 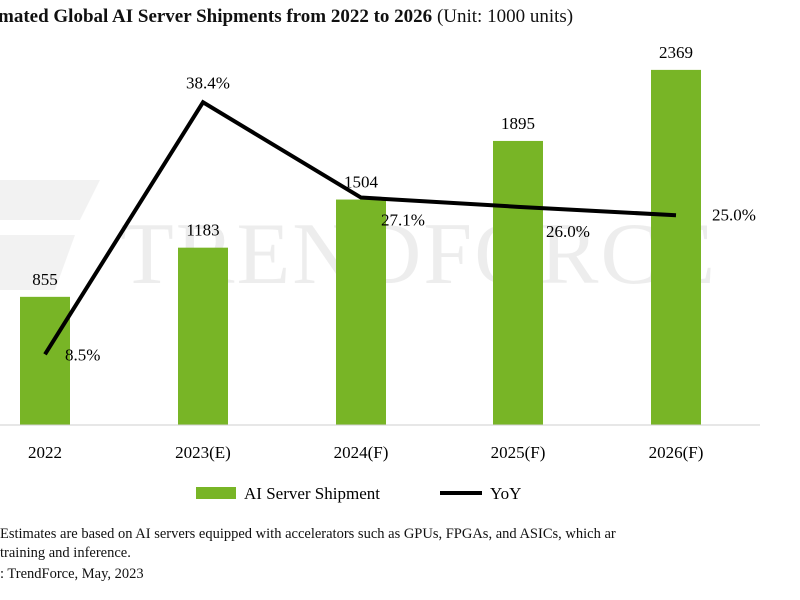 What do you see at coordinates (505, 493) in the screenshot?
I see `legend-label-line: YoY` at bounding box center [505, 493].